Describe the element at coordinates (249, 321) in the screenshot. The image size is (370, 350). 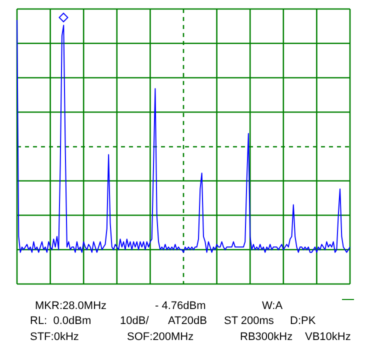
I see `text: ST 200ms` at that location.